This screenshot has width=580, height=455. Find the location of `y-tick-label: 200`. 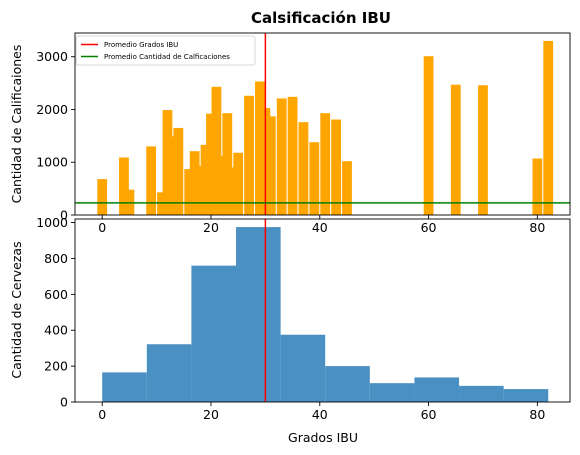

y-tick-label: 200 is located at coordinates (56, 366).